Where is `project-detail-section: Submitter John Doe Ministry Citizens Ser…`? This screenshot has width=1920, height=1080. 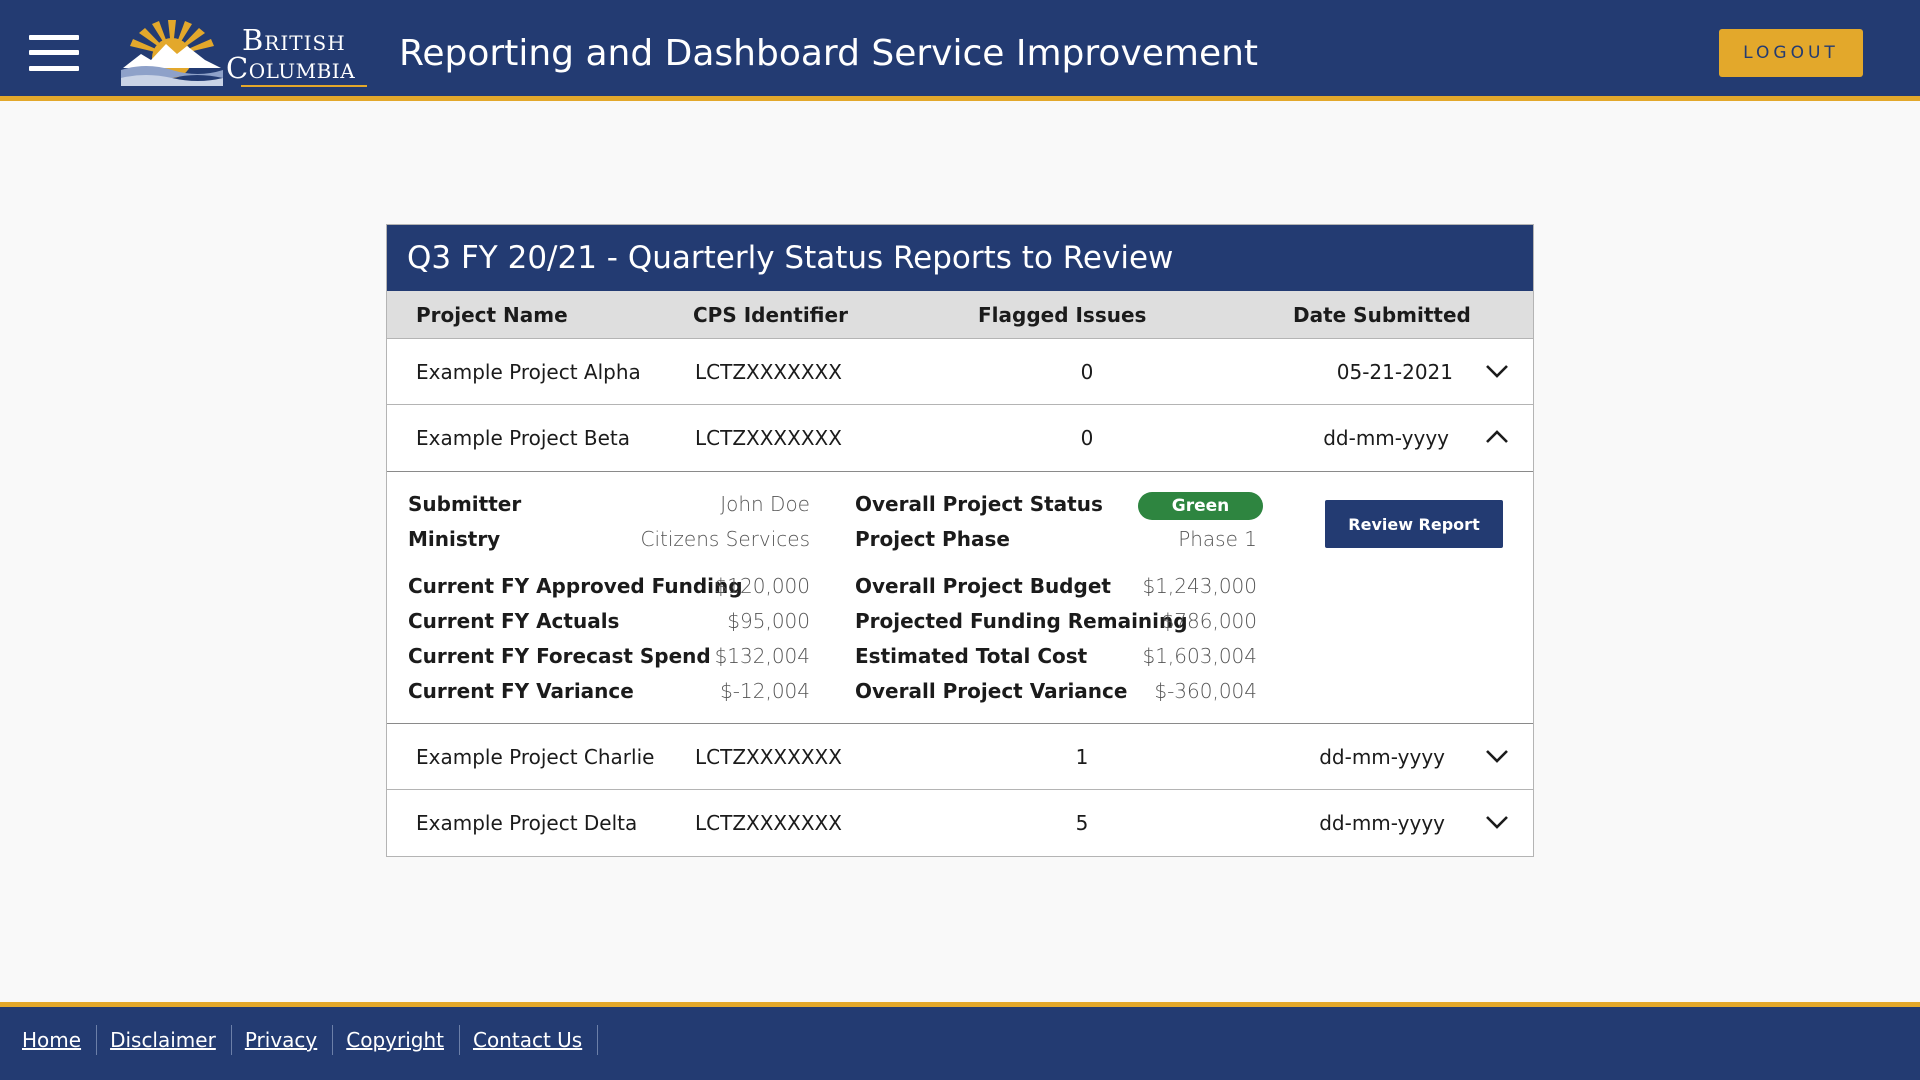
project-detail-section: Submitter John Doe Ministry Citizens Ser… is located at coordinates (960, 597).